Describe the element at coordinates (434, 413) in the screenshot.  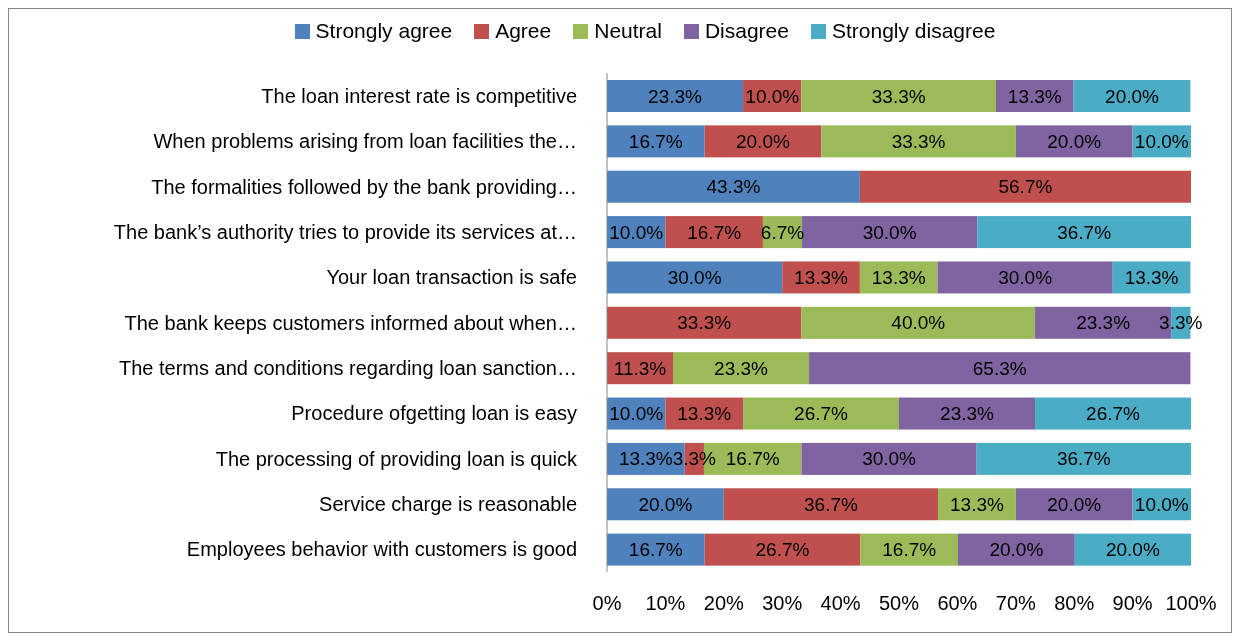
I see `y-tick-label: Procedure ofgetting loan is easy` at that location.